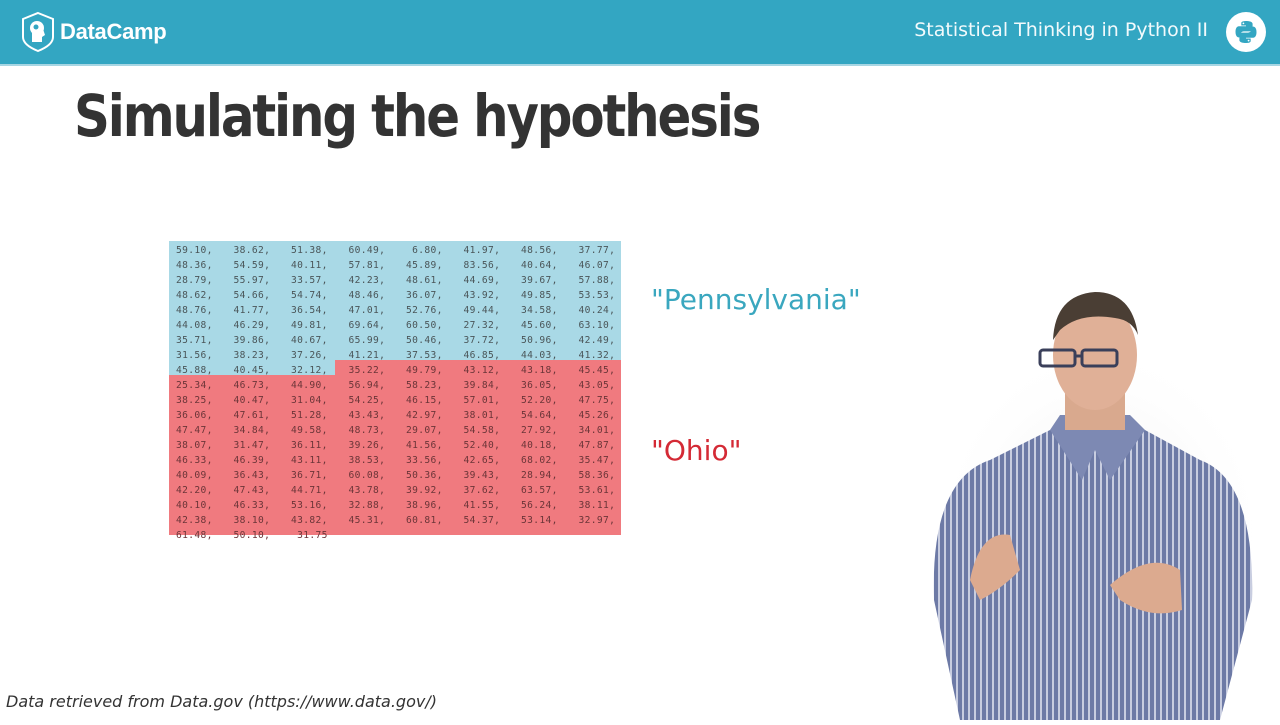 This screenshot has height=725, width=1280. I want to click on data-value: 45.88,, so click(194, 370).